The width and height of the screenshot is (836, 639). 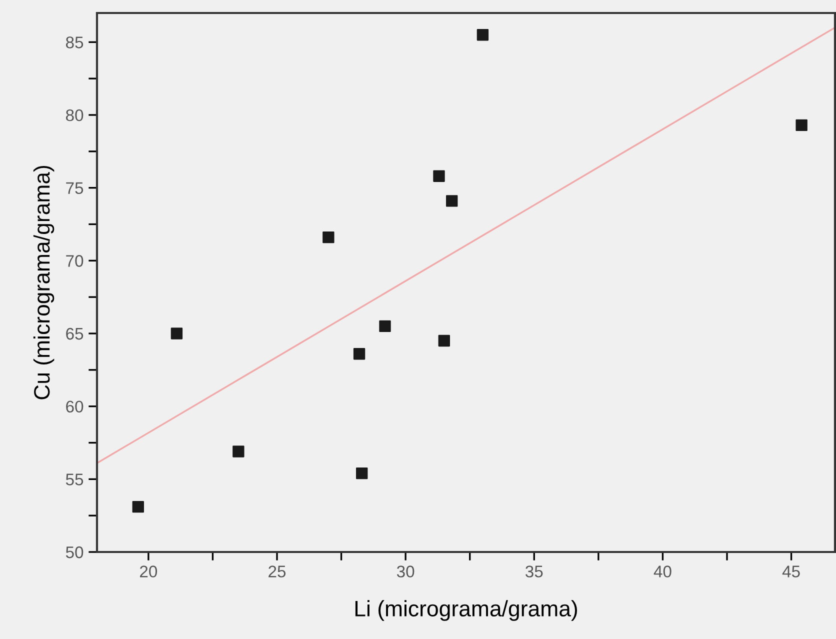 I want to click on x-tick-label: 35, so click(x=534, y=572).